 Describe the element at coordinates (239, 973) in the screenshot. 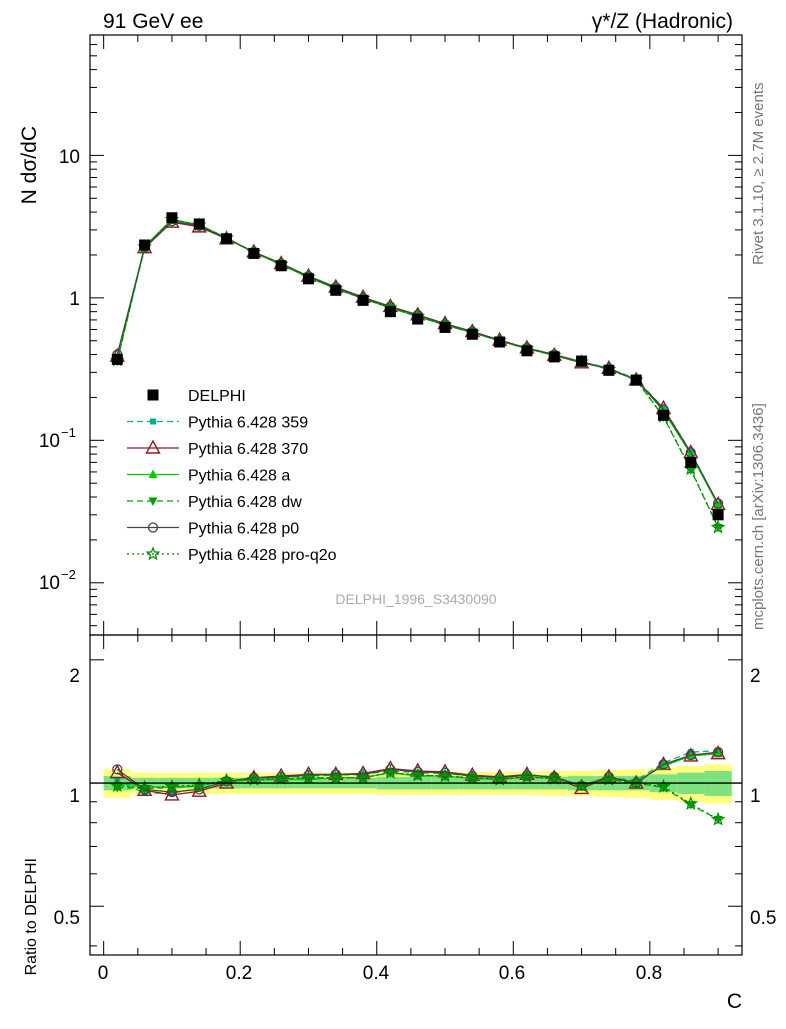

I see `x-tick-label: 0.2` at that location.